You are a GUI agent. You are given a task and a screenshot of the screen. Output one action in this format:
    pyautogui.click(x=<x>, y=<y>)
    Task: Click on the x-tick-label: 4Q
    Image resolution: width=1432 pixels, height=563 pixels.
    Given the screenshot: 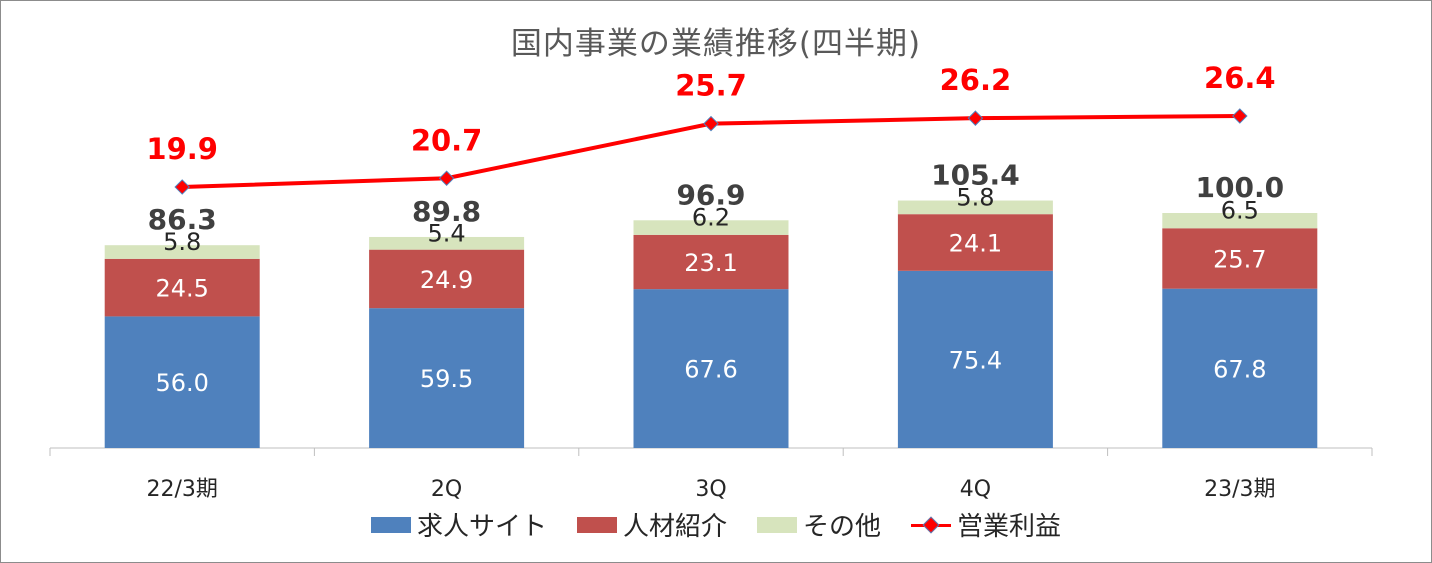 What is the action you would take?
    pyautogui.click(x=975, y=488)
    